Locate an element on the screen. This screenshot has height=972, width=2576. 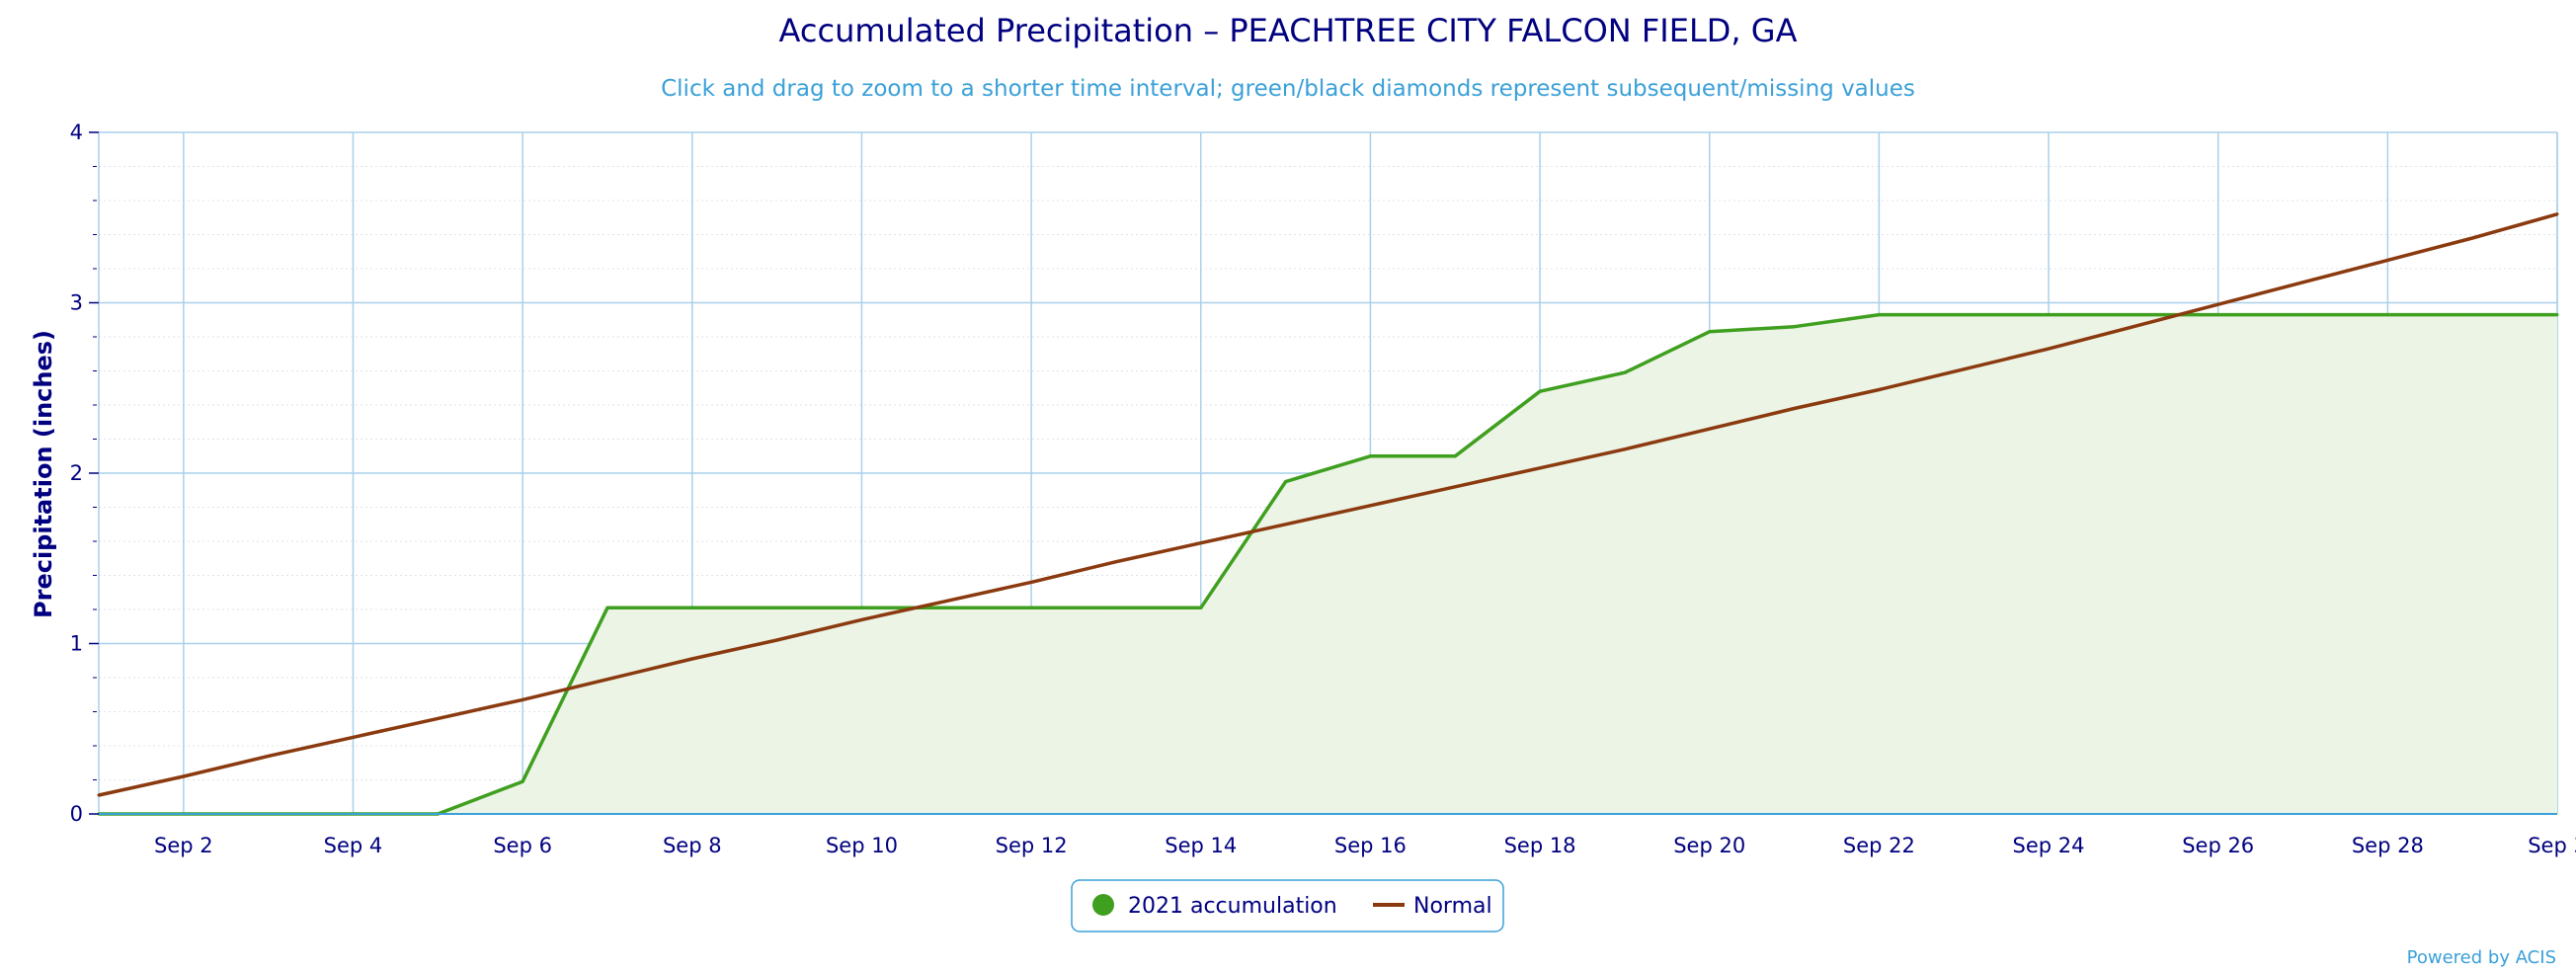
legend-item-2021-accumulation: 2021 accumulation is located at coordinates (1214, 907).